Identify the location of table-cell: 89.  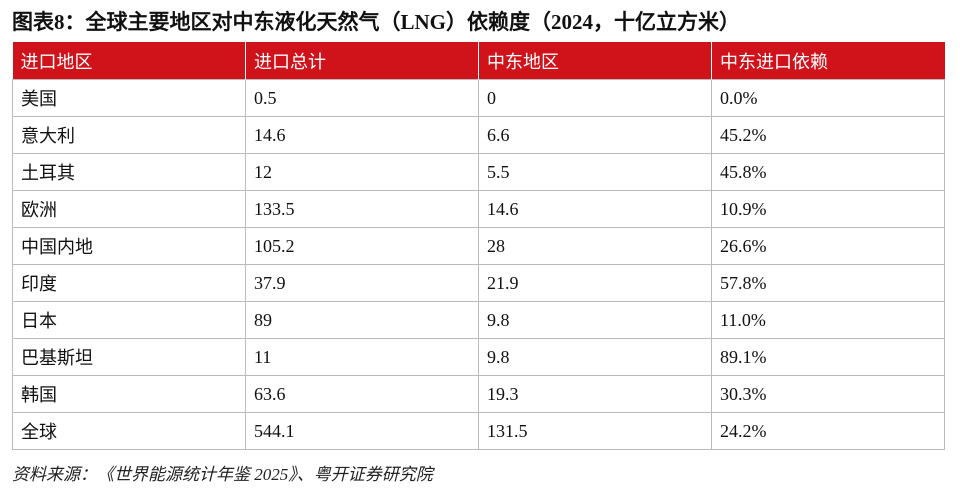
(362, 320).